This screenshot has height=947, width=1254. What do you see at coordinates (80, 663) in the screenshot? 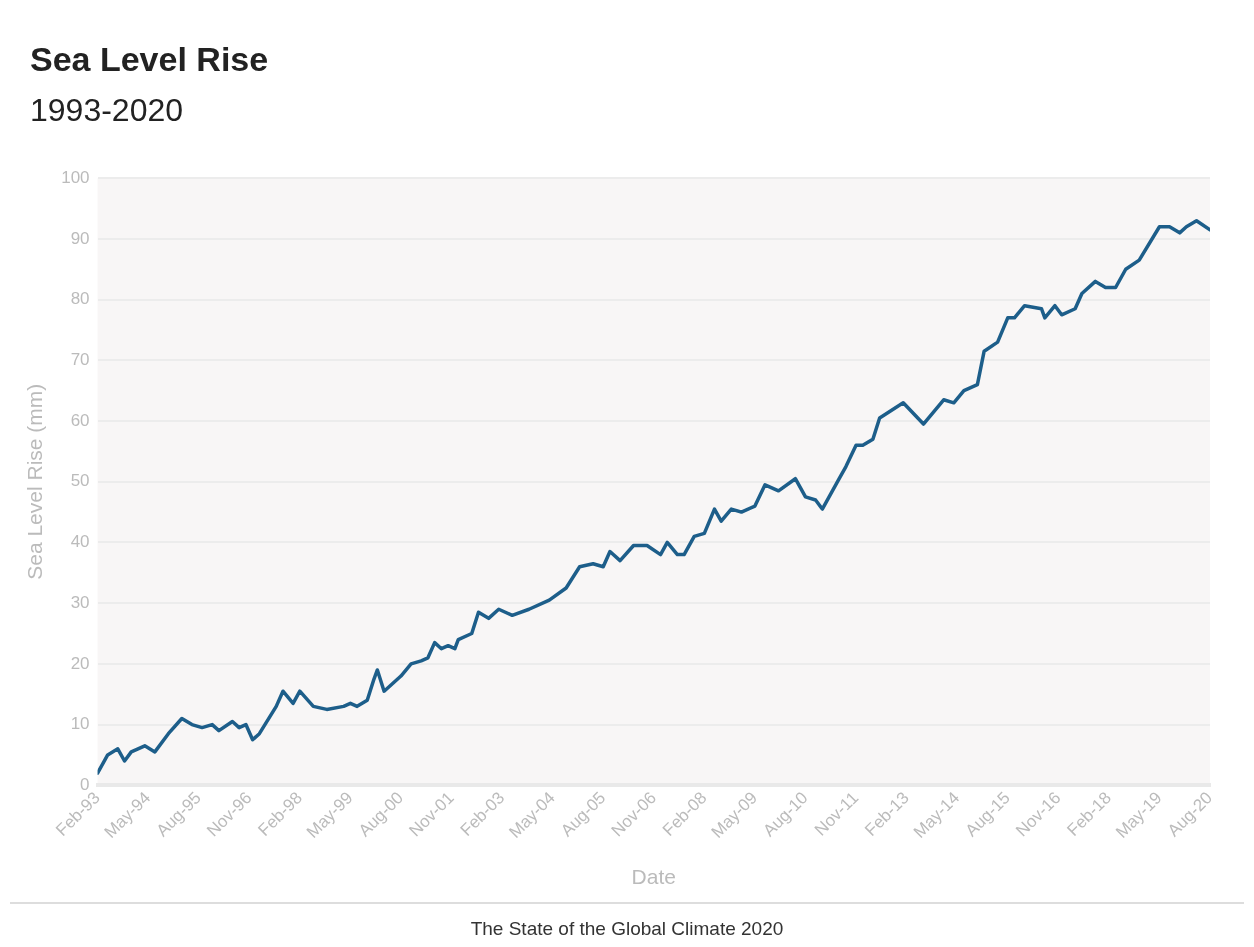
I see `y-tick-label: 20` at bounding box center [80, 663].